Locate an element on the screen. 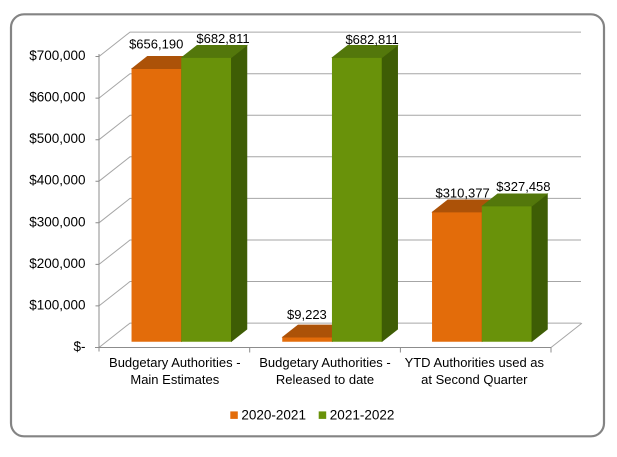 The height and width of the screenshot is (457, 617). svg-text: $200,000 is located at coordinates (57, 263).